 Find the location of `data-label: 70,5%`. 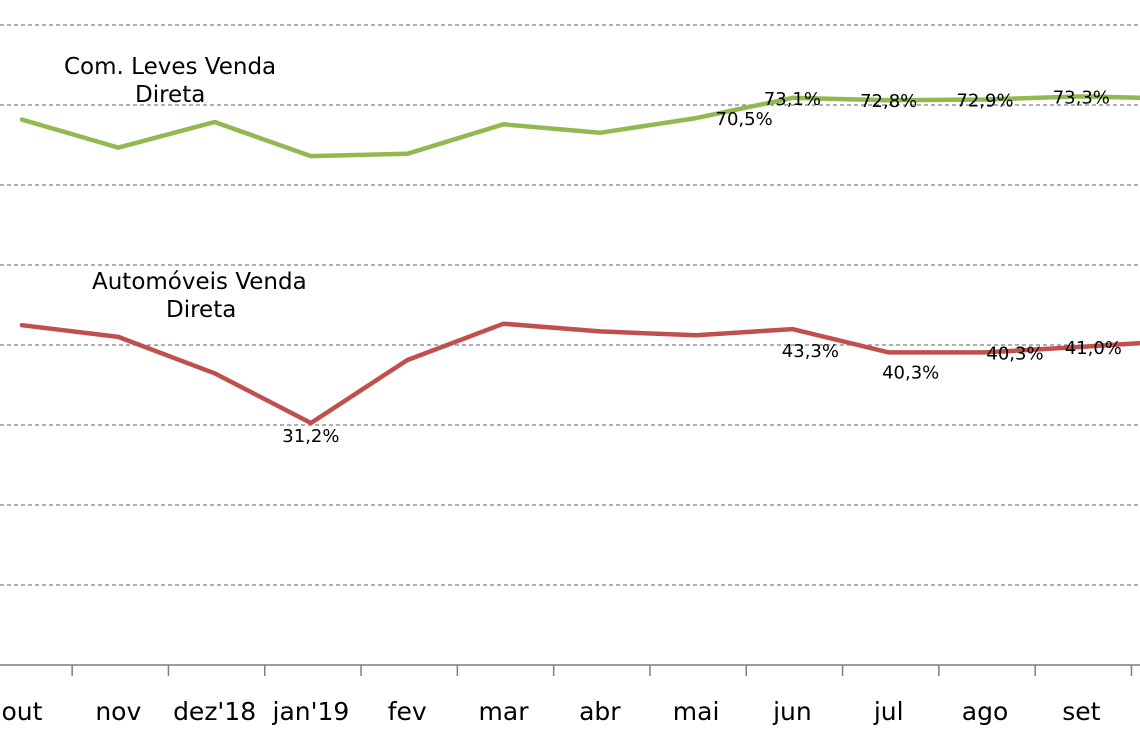

data-label: 70,5% is located at coordinates (744, 119).